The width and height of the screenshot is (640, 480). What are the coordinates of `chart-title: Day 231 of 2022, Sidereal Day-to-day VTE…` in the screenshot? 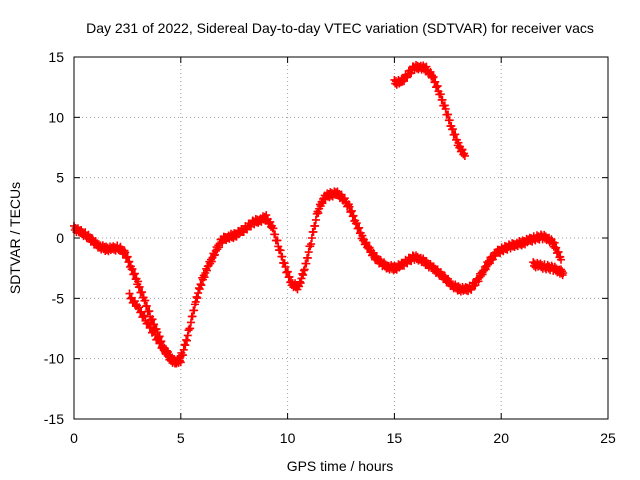 It's located at (340, 28).